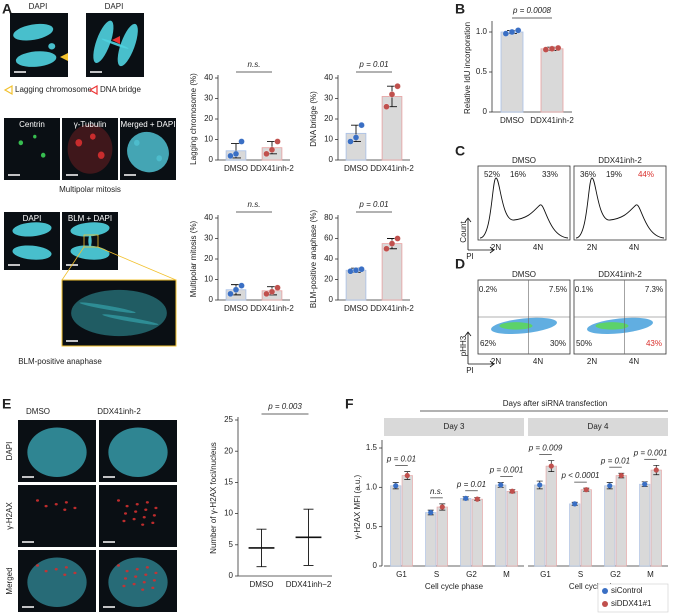 The height and width of the screenshot is (614, 673). Describe the element at coordinates (372, 447) in the screenshot. I see `y-tick-label: 1.5` at that location.